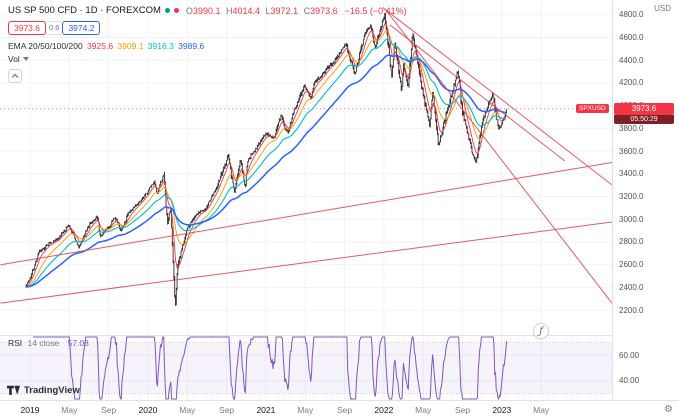  I want to click on trendline-channel-upper, so click(497, 96).